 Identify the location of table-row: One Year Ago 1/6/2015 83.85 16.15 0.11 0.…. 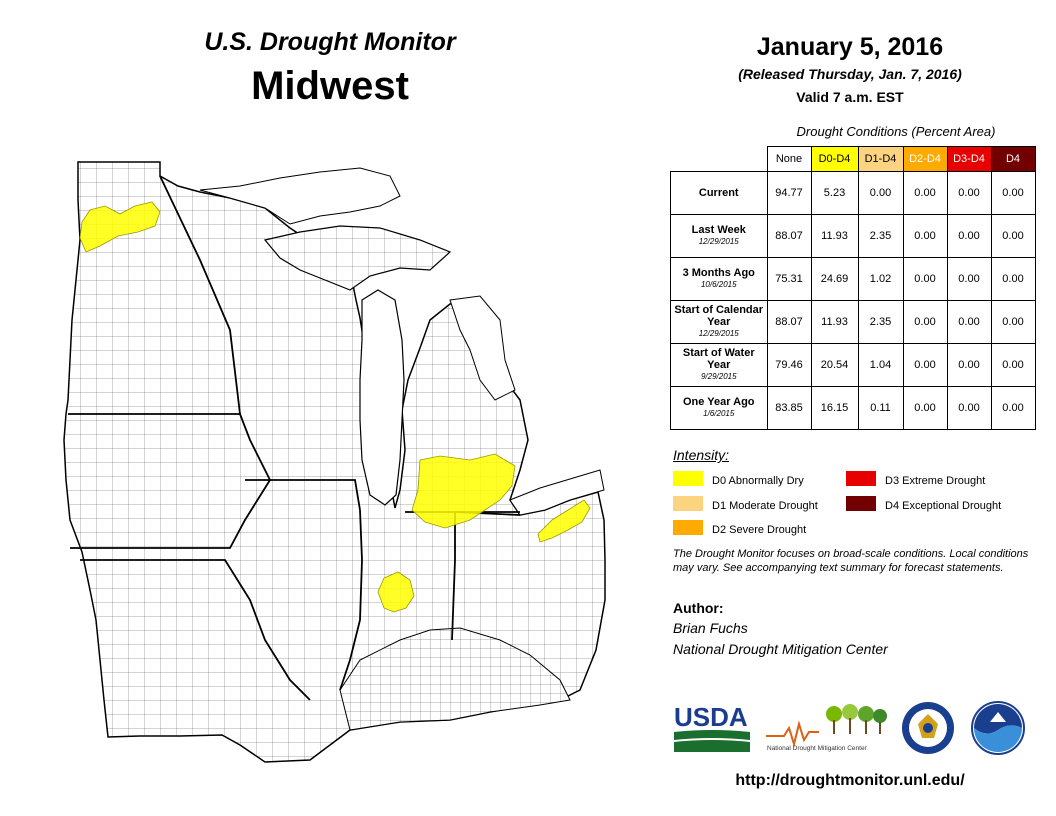
(853, 408).